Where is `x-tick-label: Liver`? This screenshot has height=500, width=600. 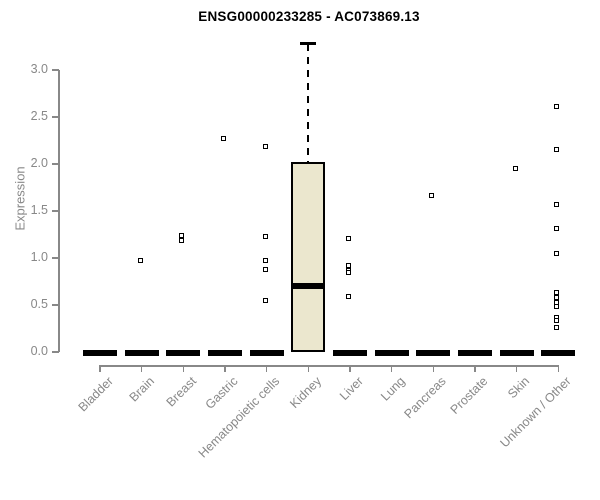
x-tick-label: Liver is located at coordinates (351, 389).